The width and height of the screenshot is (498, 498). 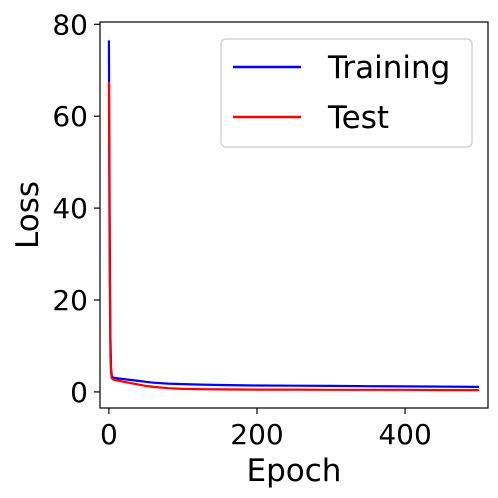 What do you see at coordinates (70, 208) in the screenshot?
I see `y-tick-label: 40` at bounding box center [70, 208].